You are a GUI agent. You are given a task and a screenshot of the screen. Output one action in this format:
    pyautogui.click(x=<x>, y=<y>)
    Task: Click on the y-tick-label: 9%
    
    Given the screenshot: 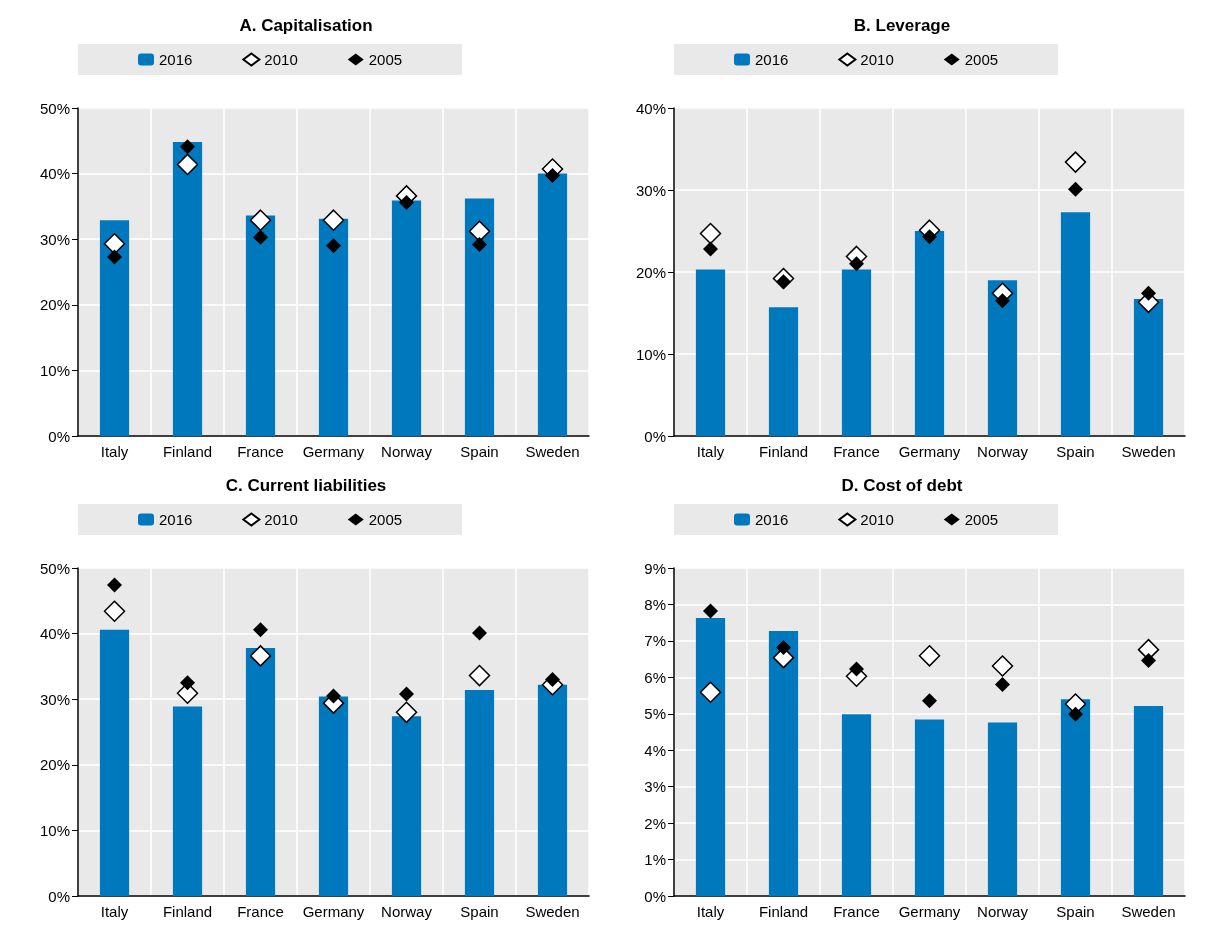 What is the action you would take?
    pyautogui.click(x=655, y=568)
    